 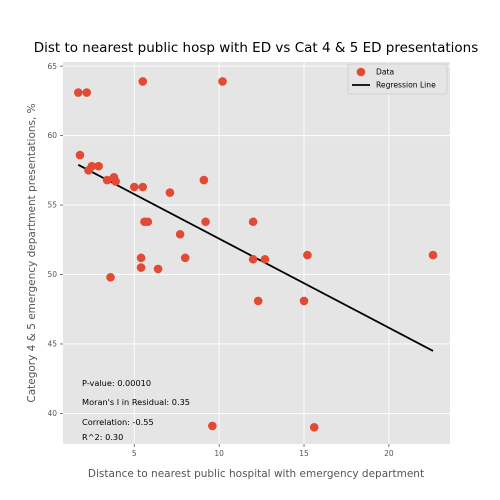 What do you see at coordinates (134, 453) in the screenshot?
I see `x-tick-label-0: 5` at bounding box center [134, 453].